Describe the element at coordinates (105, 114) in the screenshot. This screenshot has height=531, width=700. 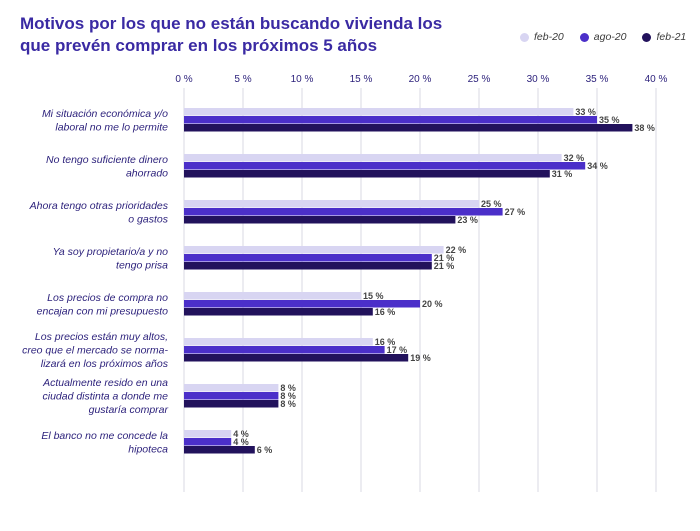
I see `category-label: Mi situación económica y/o` at that location.